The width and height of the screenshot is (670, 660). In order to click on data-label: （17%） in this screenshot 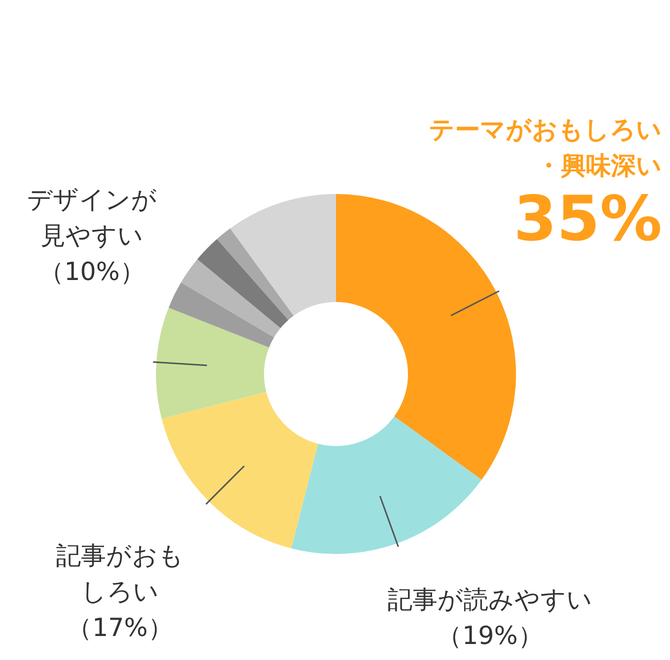, I will do `click(120, 628)`.